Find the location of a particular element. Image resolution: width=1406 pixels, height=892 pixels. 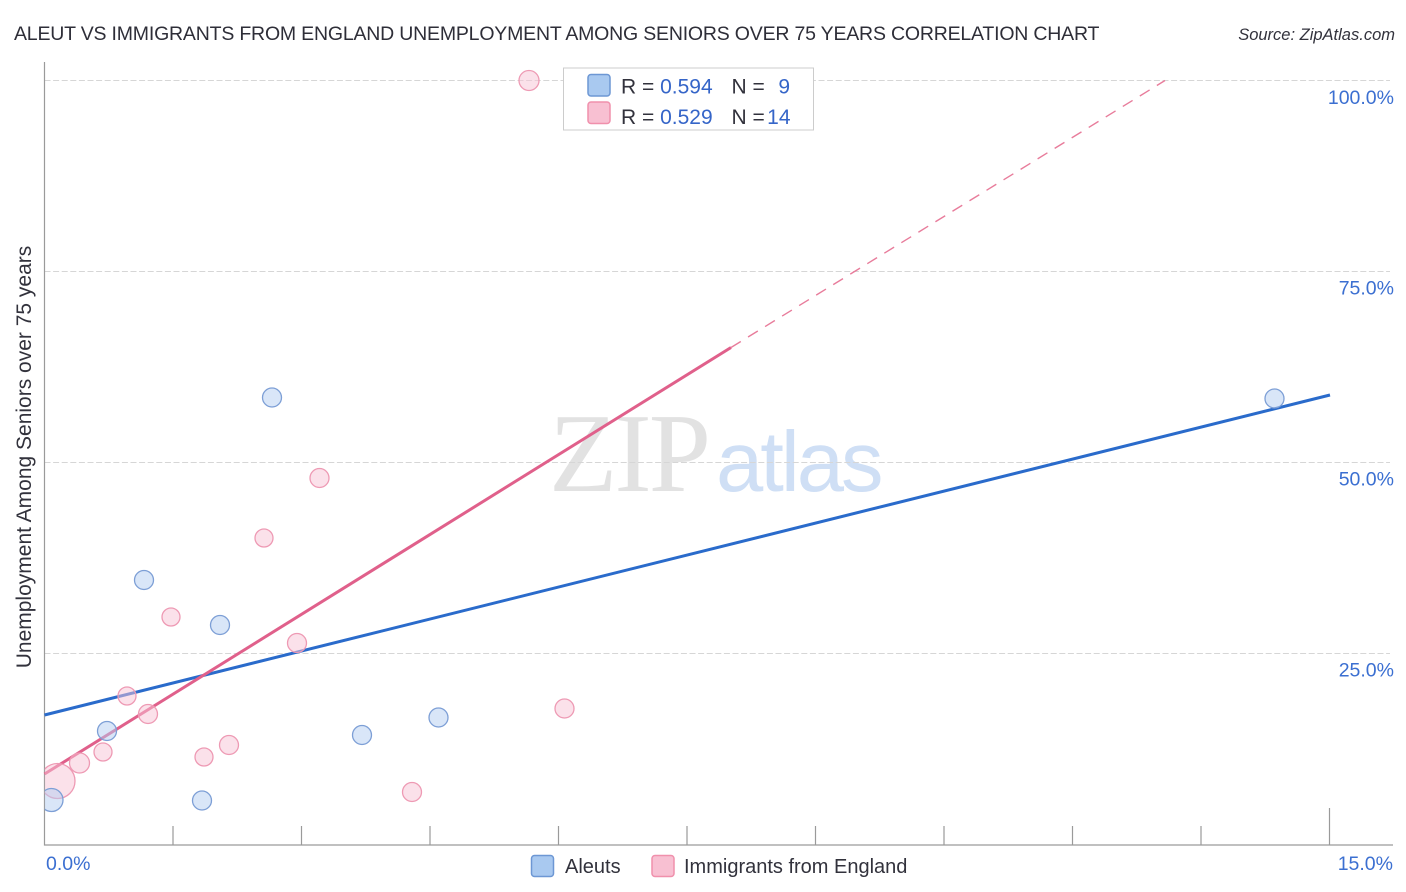

svg-text: R = 0.529 is located at coordinates (667, 117).